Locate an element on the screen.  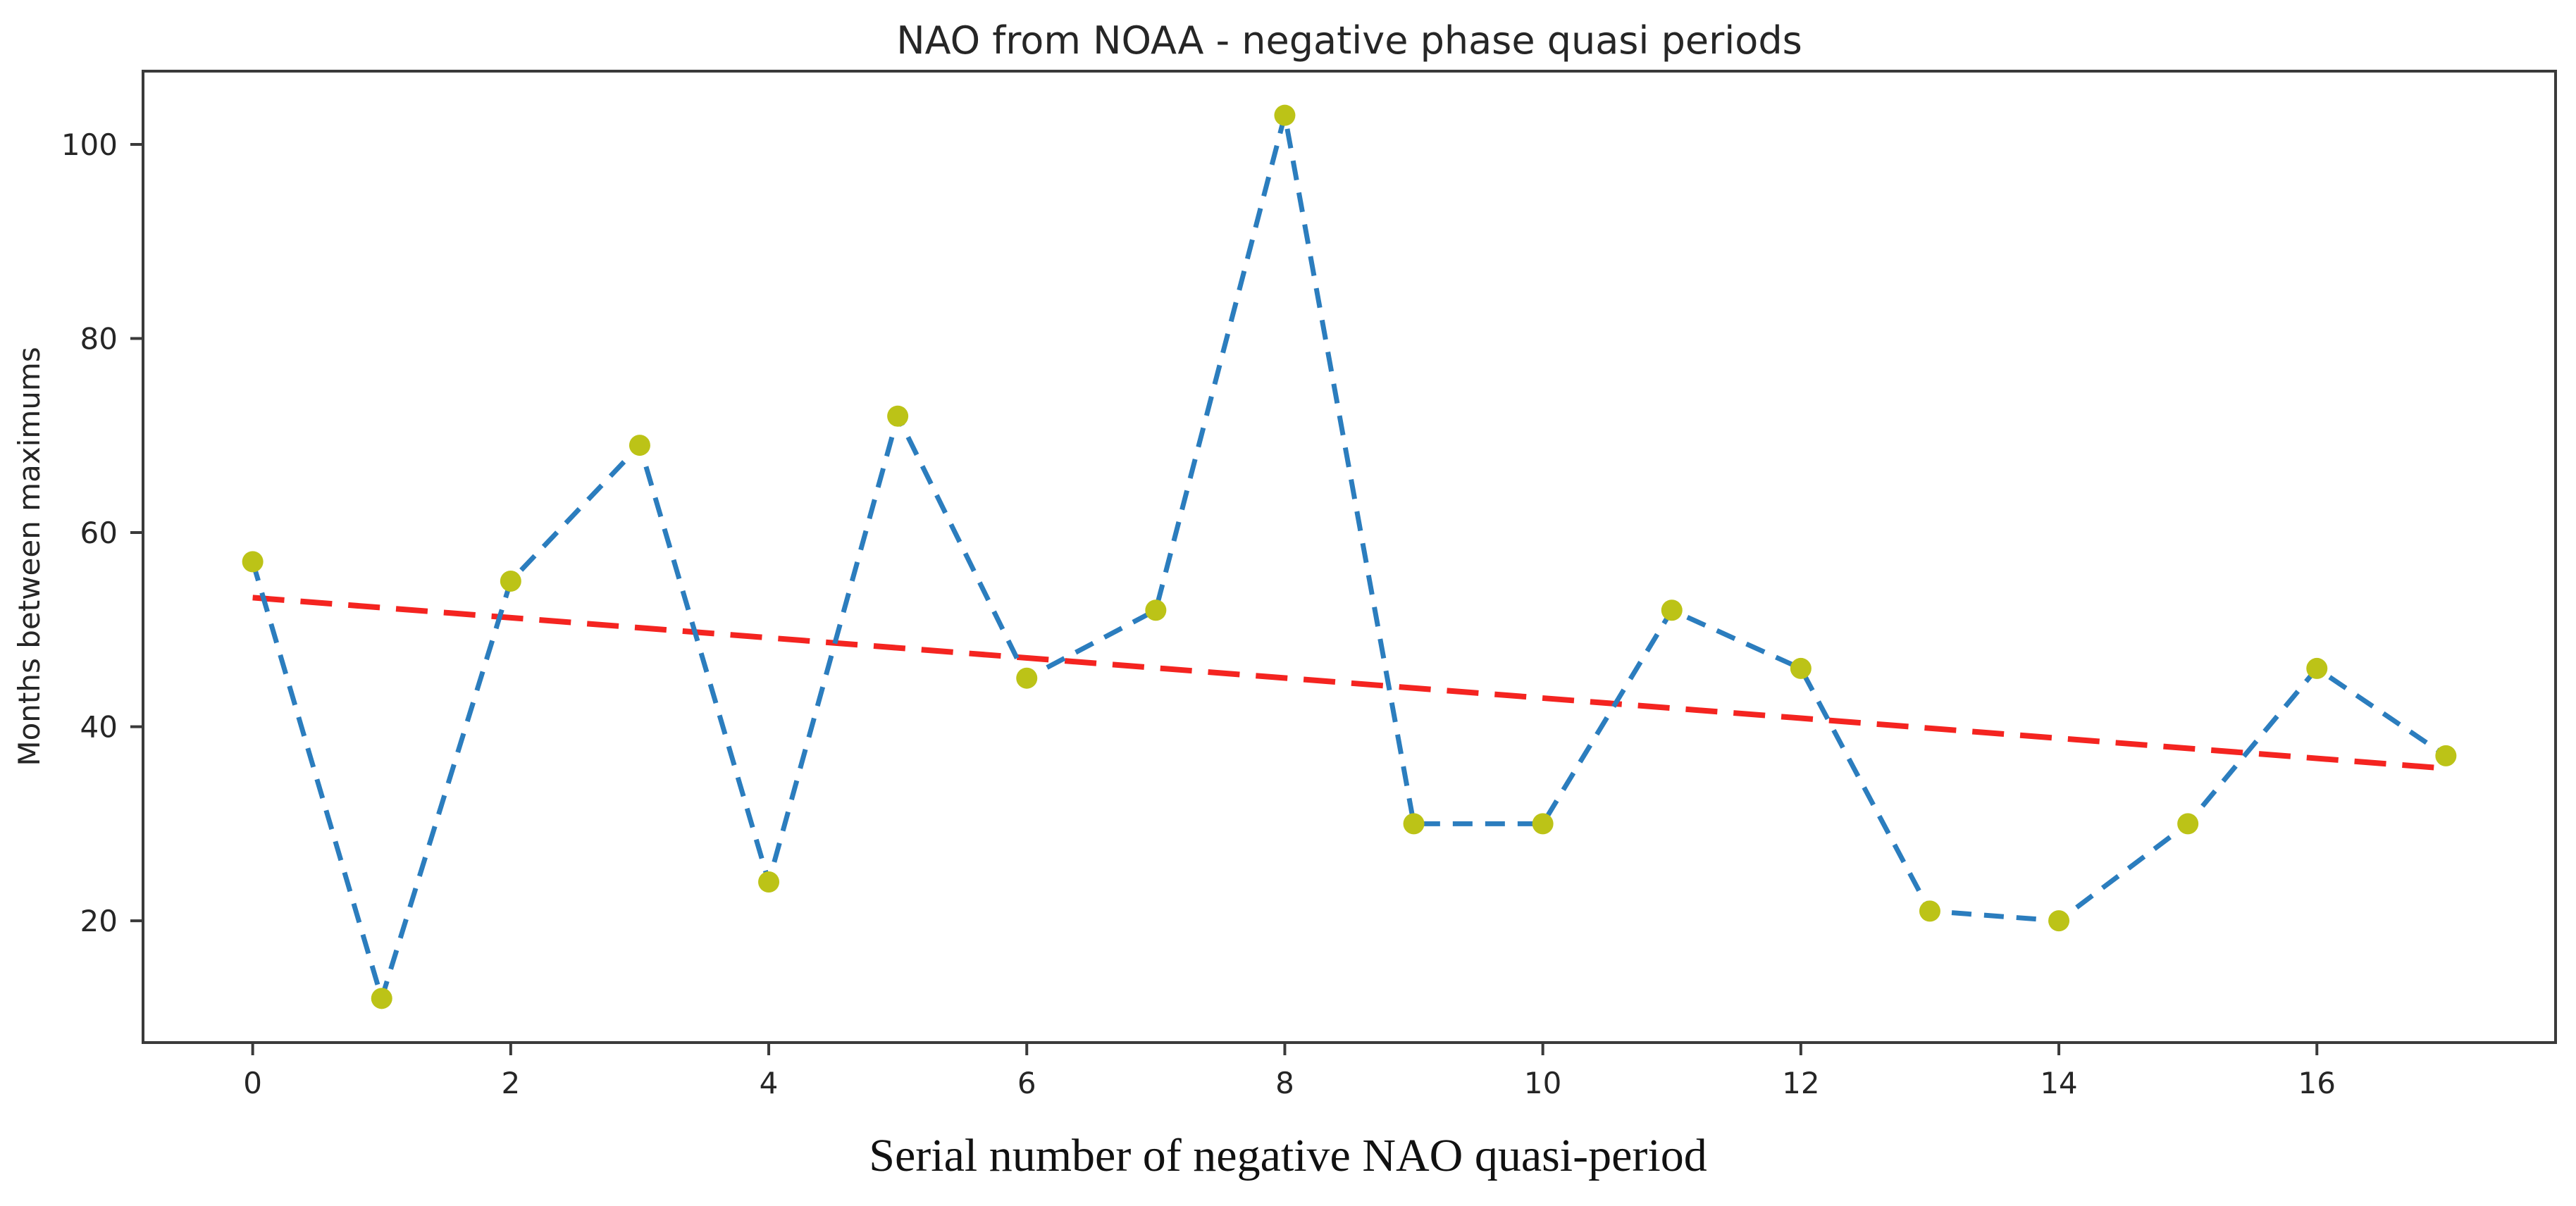
y-tick-label: 60 is located at coordinates (99, 533).